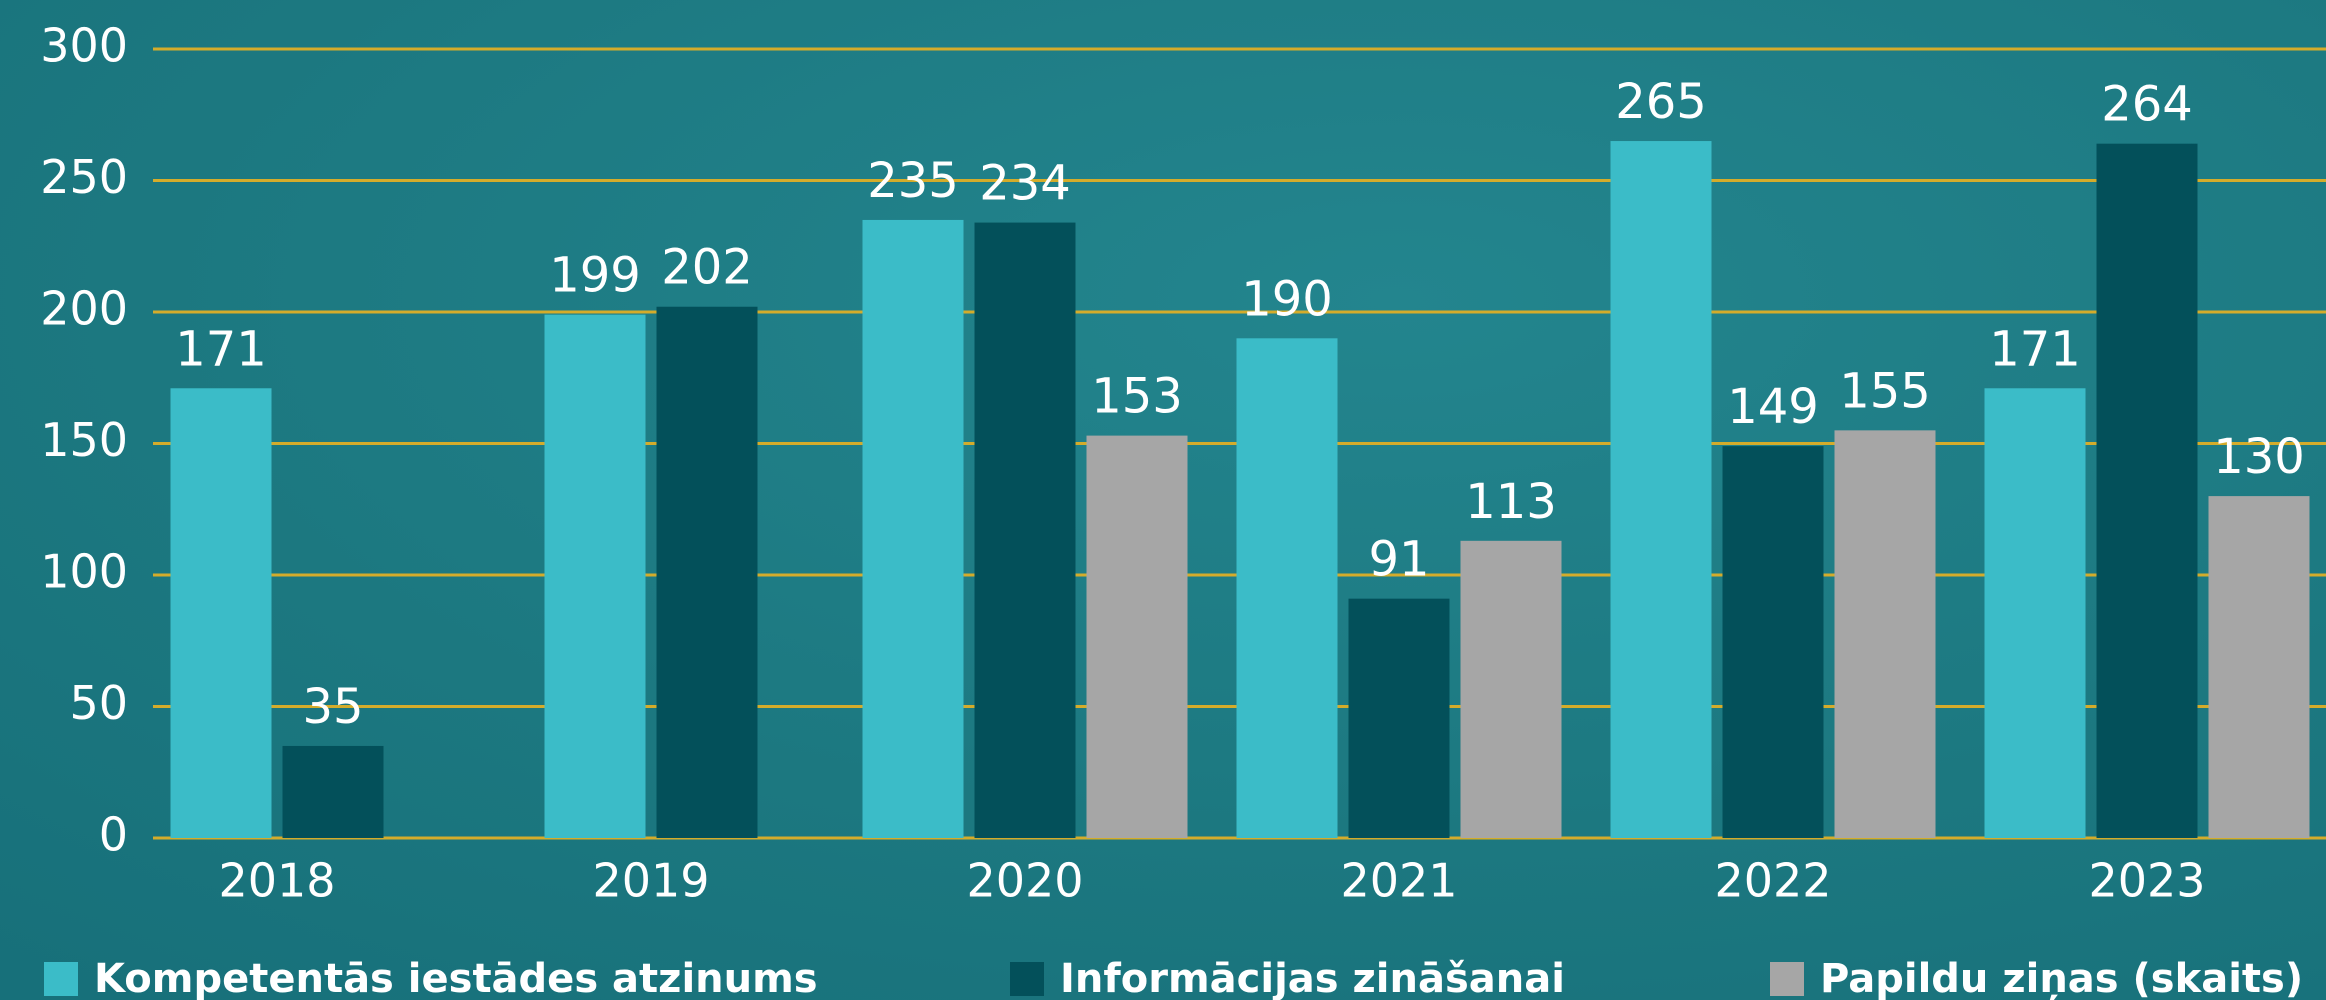 The height and width of the screenshot is (1000, 2326). What do you see at coordinates (2147, 105) in the screenshot?
I see `value-label: 264` at bounding box center [2147, 105].